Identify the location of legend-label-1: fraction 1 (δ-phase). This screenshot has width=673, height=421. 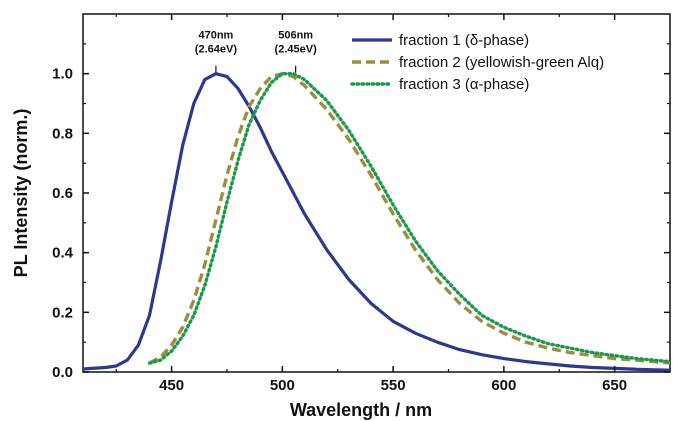
(464, 40).